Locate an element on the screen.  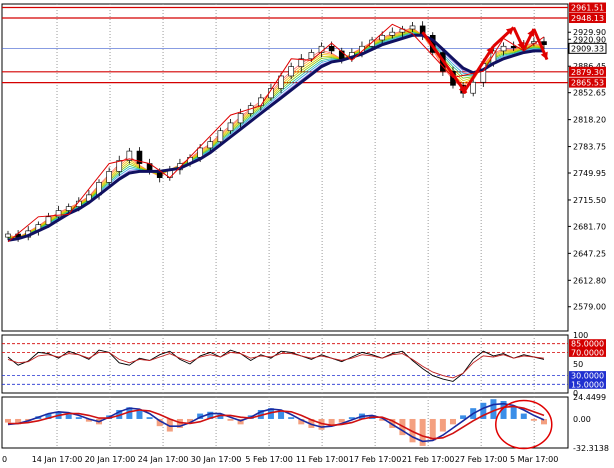
price-tick-label: 2920.90 is located at coordinates (589, 39).